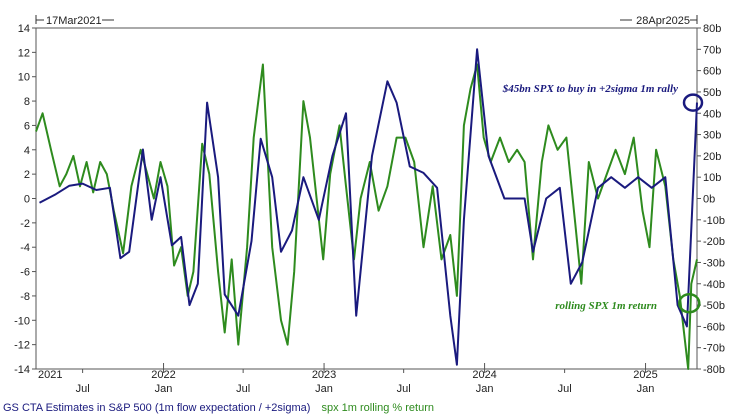  What do you see at coordinates (25, 224) in the screenshot?
I see `y-left-tick-label: -2` at bounding box center [25, 224].